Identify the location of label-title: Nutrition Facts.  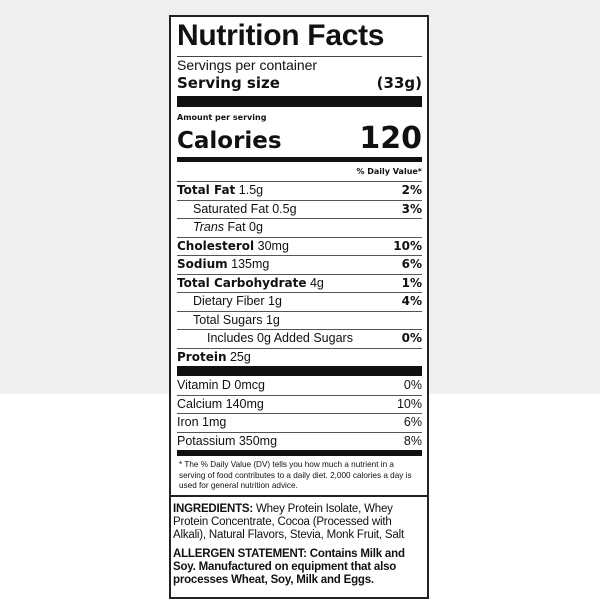
(281, 35).